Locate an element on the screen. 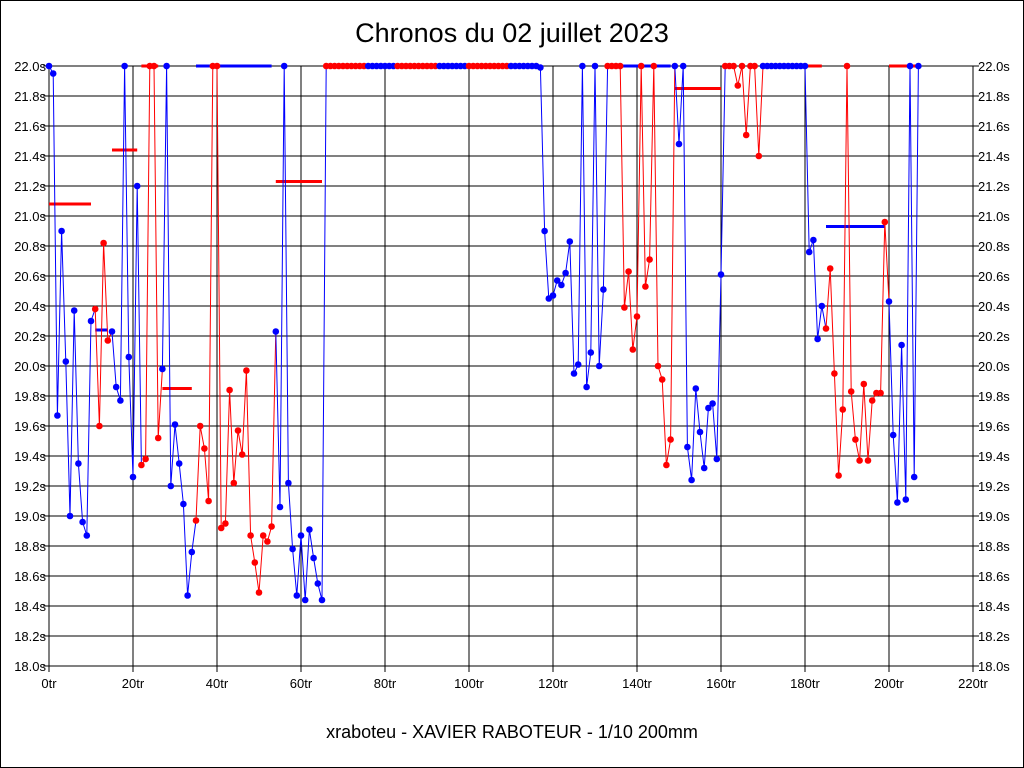 The height and width of the screenshot is (768, 1024). y-tick-label-right: 21.2s is located at coordinates (994, 186).